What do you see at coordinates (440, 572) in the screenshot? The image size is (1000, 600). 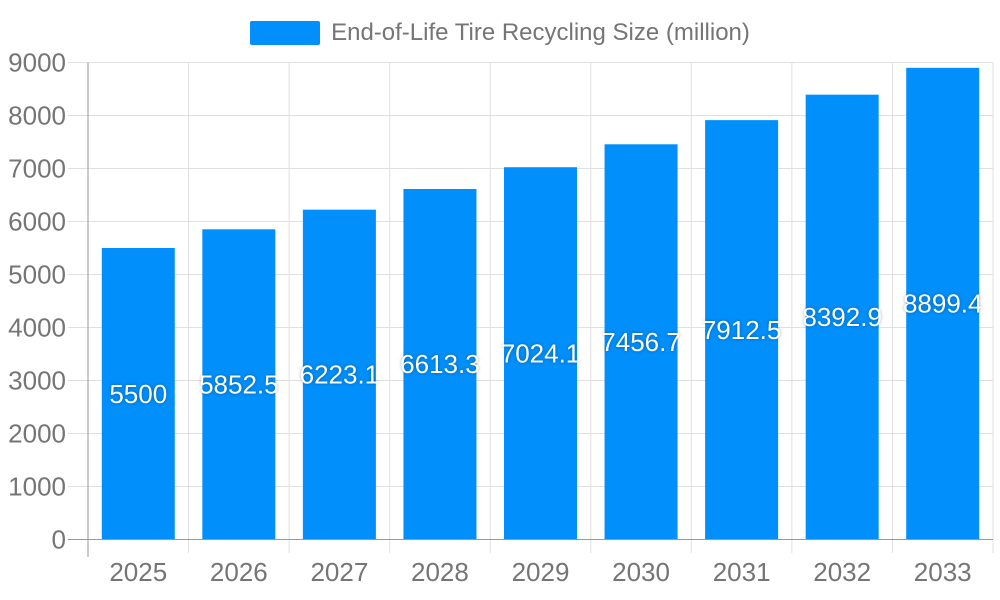 I see `x-axis-tick-label: 2028` at bounding box center [440, 572].